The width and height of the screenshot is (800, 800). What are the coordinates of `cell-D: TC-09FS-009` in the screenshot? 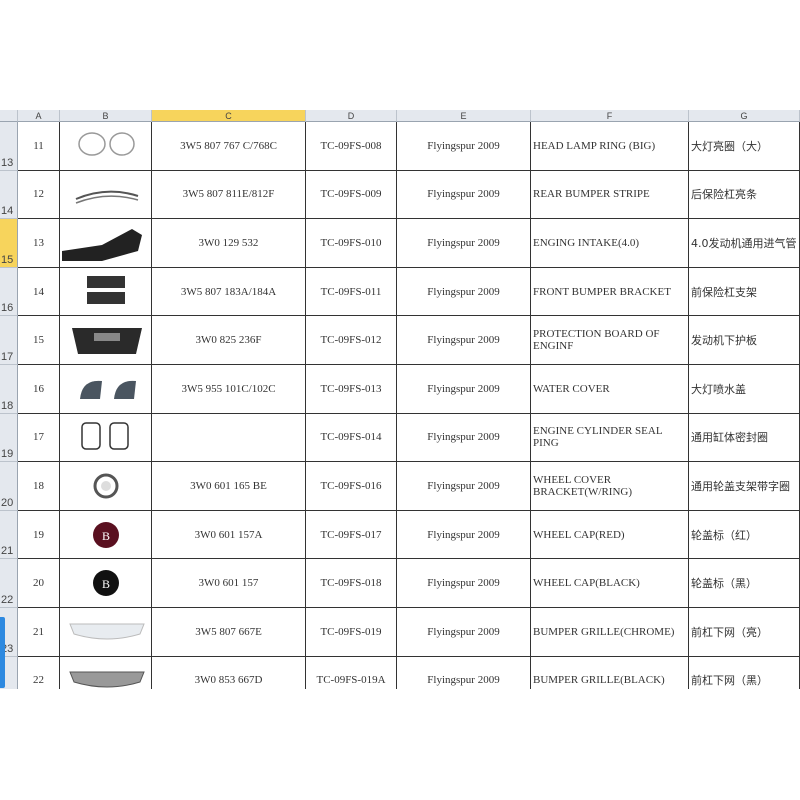 It's located at (351, 195).